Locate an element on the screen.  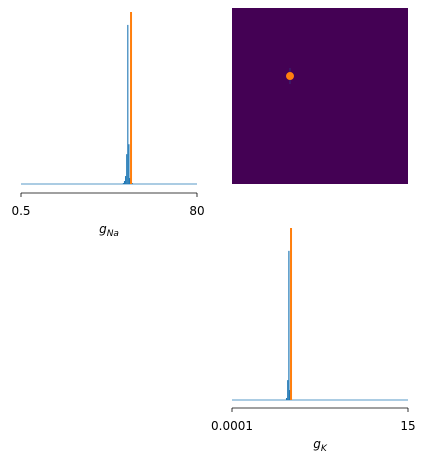
x-axis-label: gNa is located at coordinates (109, 230).